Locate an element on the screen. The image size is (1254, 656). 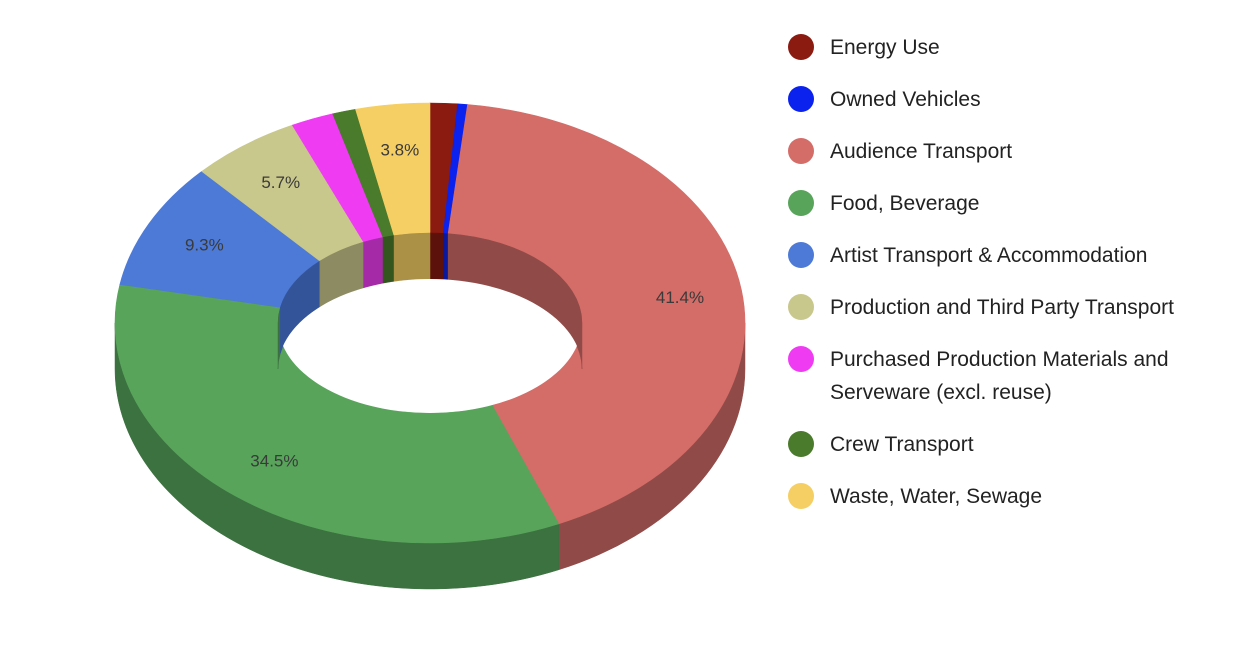
slice-data-label: 41.4% is located at coordinates (680, 297).